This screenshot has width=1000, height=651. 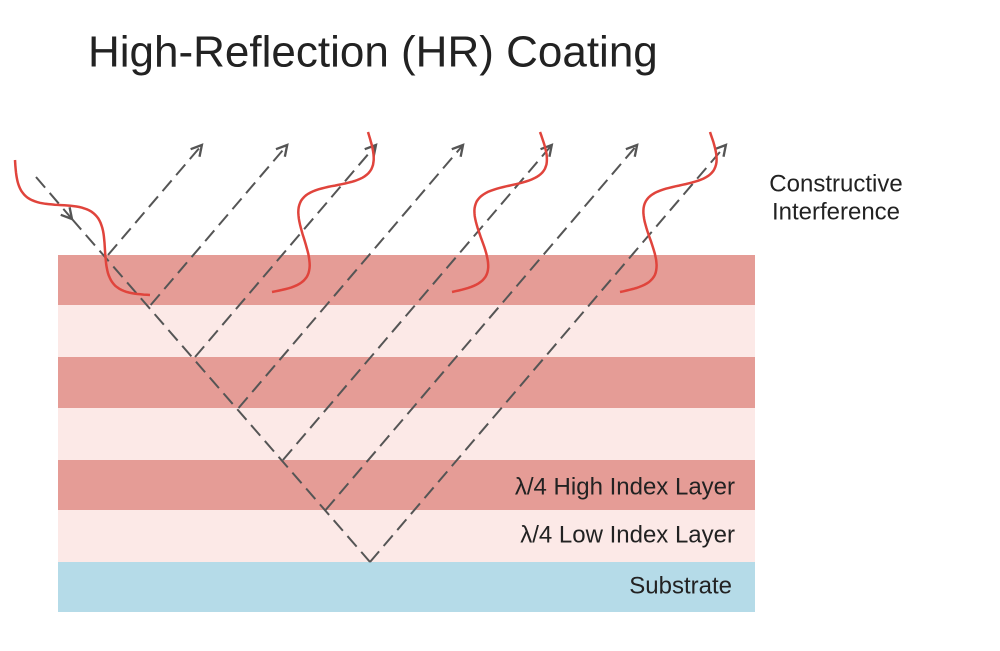 What do you see at coordinates (680, 585) in the screenshot?
I see `layer-label: Substrate` at bounding box center [680, 585].